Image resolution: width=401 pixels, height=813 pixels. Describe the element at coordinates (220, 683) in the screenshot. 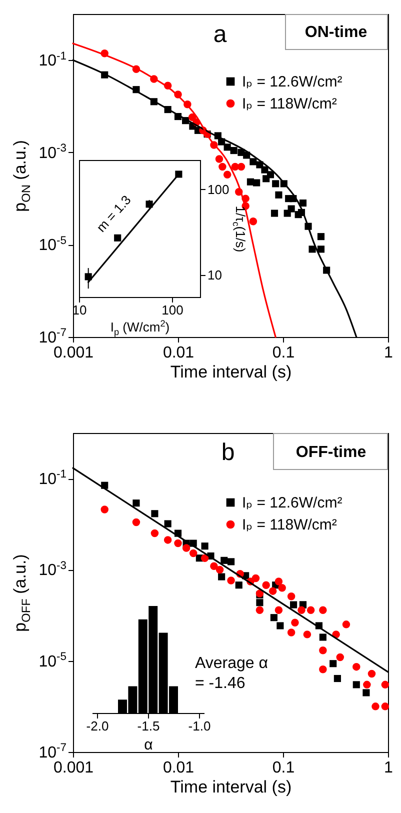

I see `annotation: = -1.46` at that location.